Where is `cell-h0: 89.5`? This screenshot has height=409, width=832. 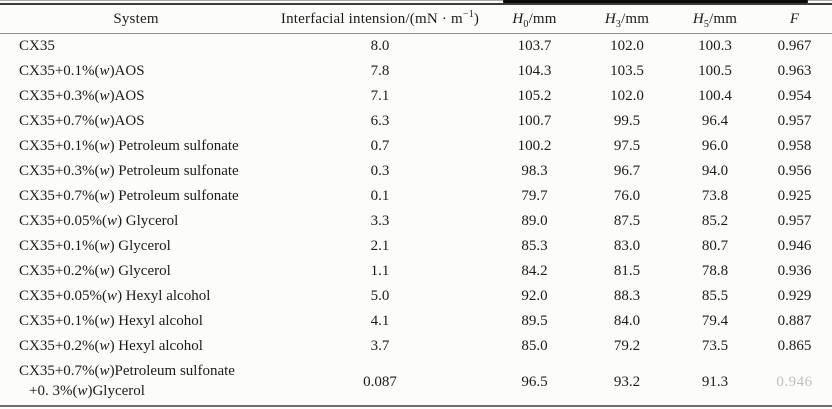
cell-h0: 89.5 is located at coordinates (534, 321).